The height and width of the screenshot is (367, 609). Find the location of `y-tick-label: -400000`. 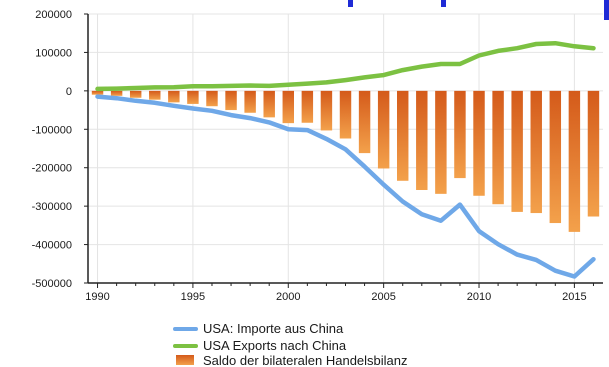

y-tick-label: -400000 is located at coordinates (52, 246).